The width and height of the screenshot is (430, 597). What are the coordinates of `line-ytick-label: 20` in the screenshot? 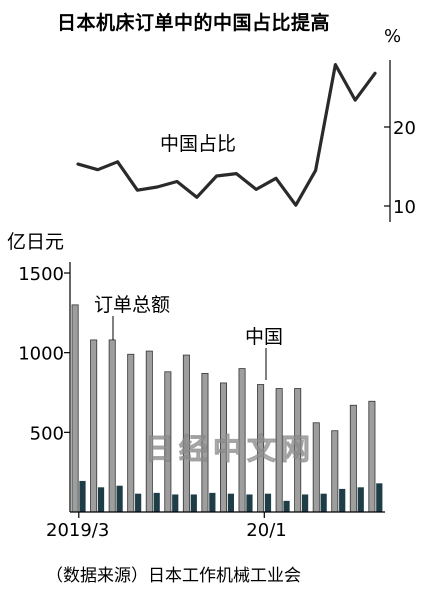 It's located at (404, 128).